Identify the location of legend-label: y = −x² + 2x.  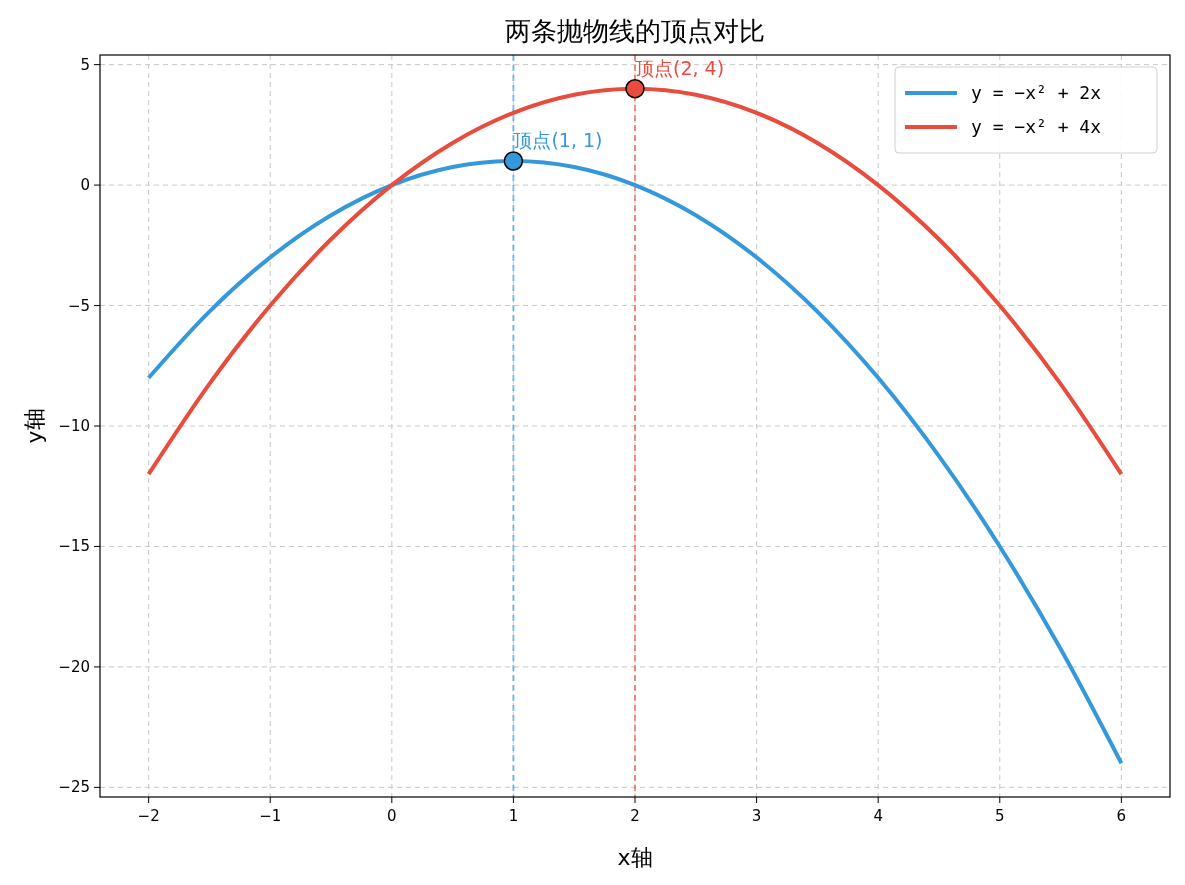
(1036, 92).